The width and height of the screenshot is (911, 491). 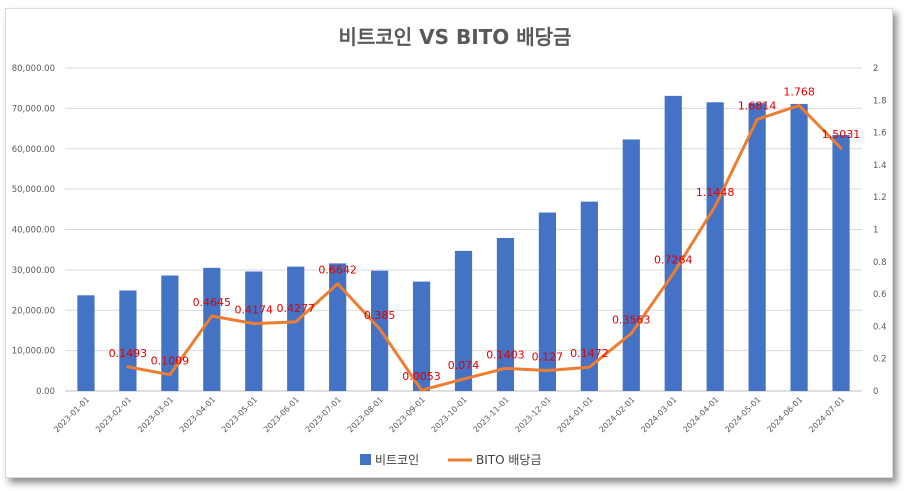 What do you see at coordinates (616, 414) in the screenshot?
I see `x-tick-label: 2024-02-01` at bounding box center [616, 414].